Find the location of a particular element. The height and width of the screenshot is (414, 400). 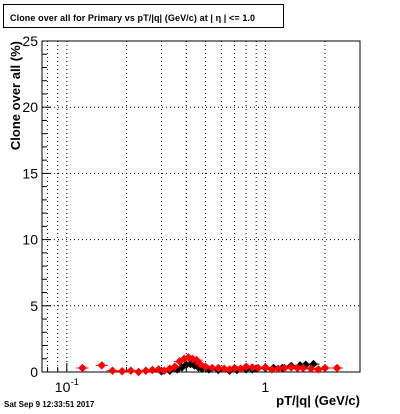

footer-timestamp: Sat Sep 9 12:33:51 2017 is located at coordinates (49, 404).